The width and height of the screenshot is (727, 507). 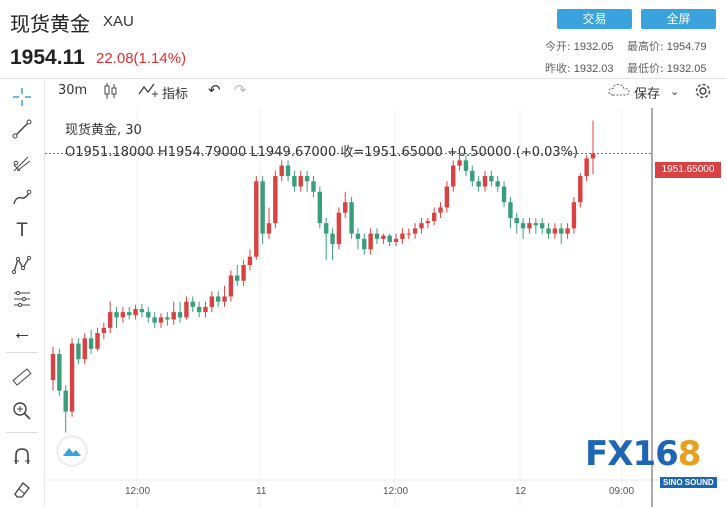 What do you see at coordinates (363, 92) in the screenshot?
I see `chart-toolbar: 30m 指标 ↶ ↷ 保存 ⌄` at bounding box center [363, 92].